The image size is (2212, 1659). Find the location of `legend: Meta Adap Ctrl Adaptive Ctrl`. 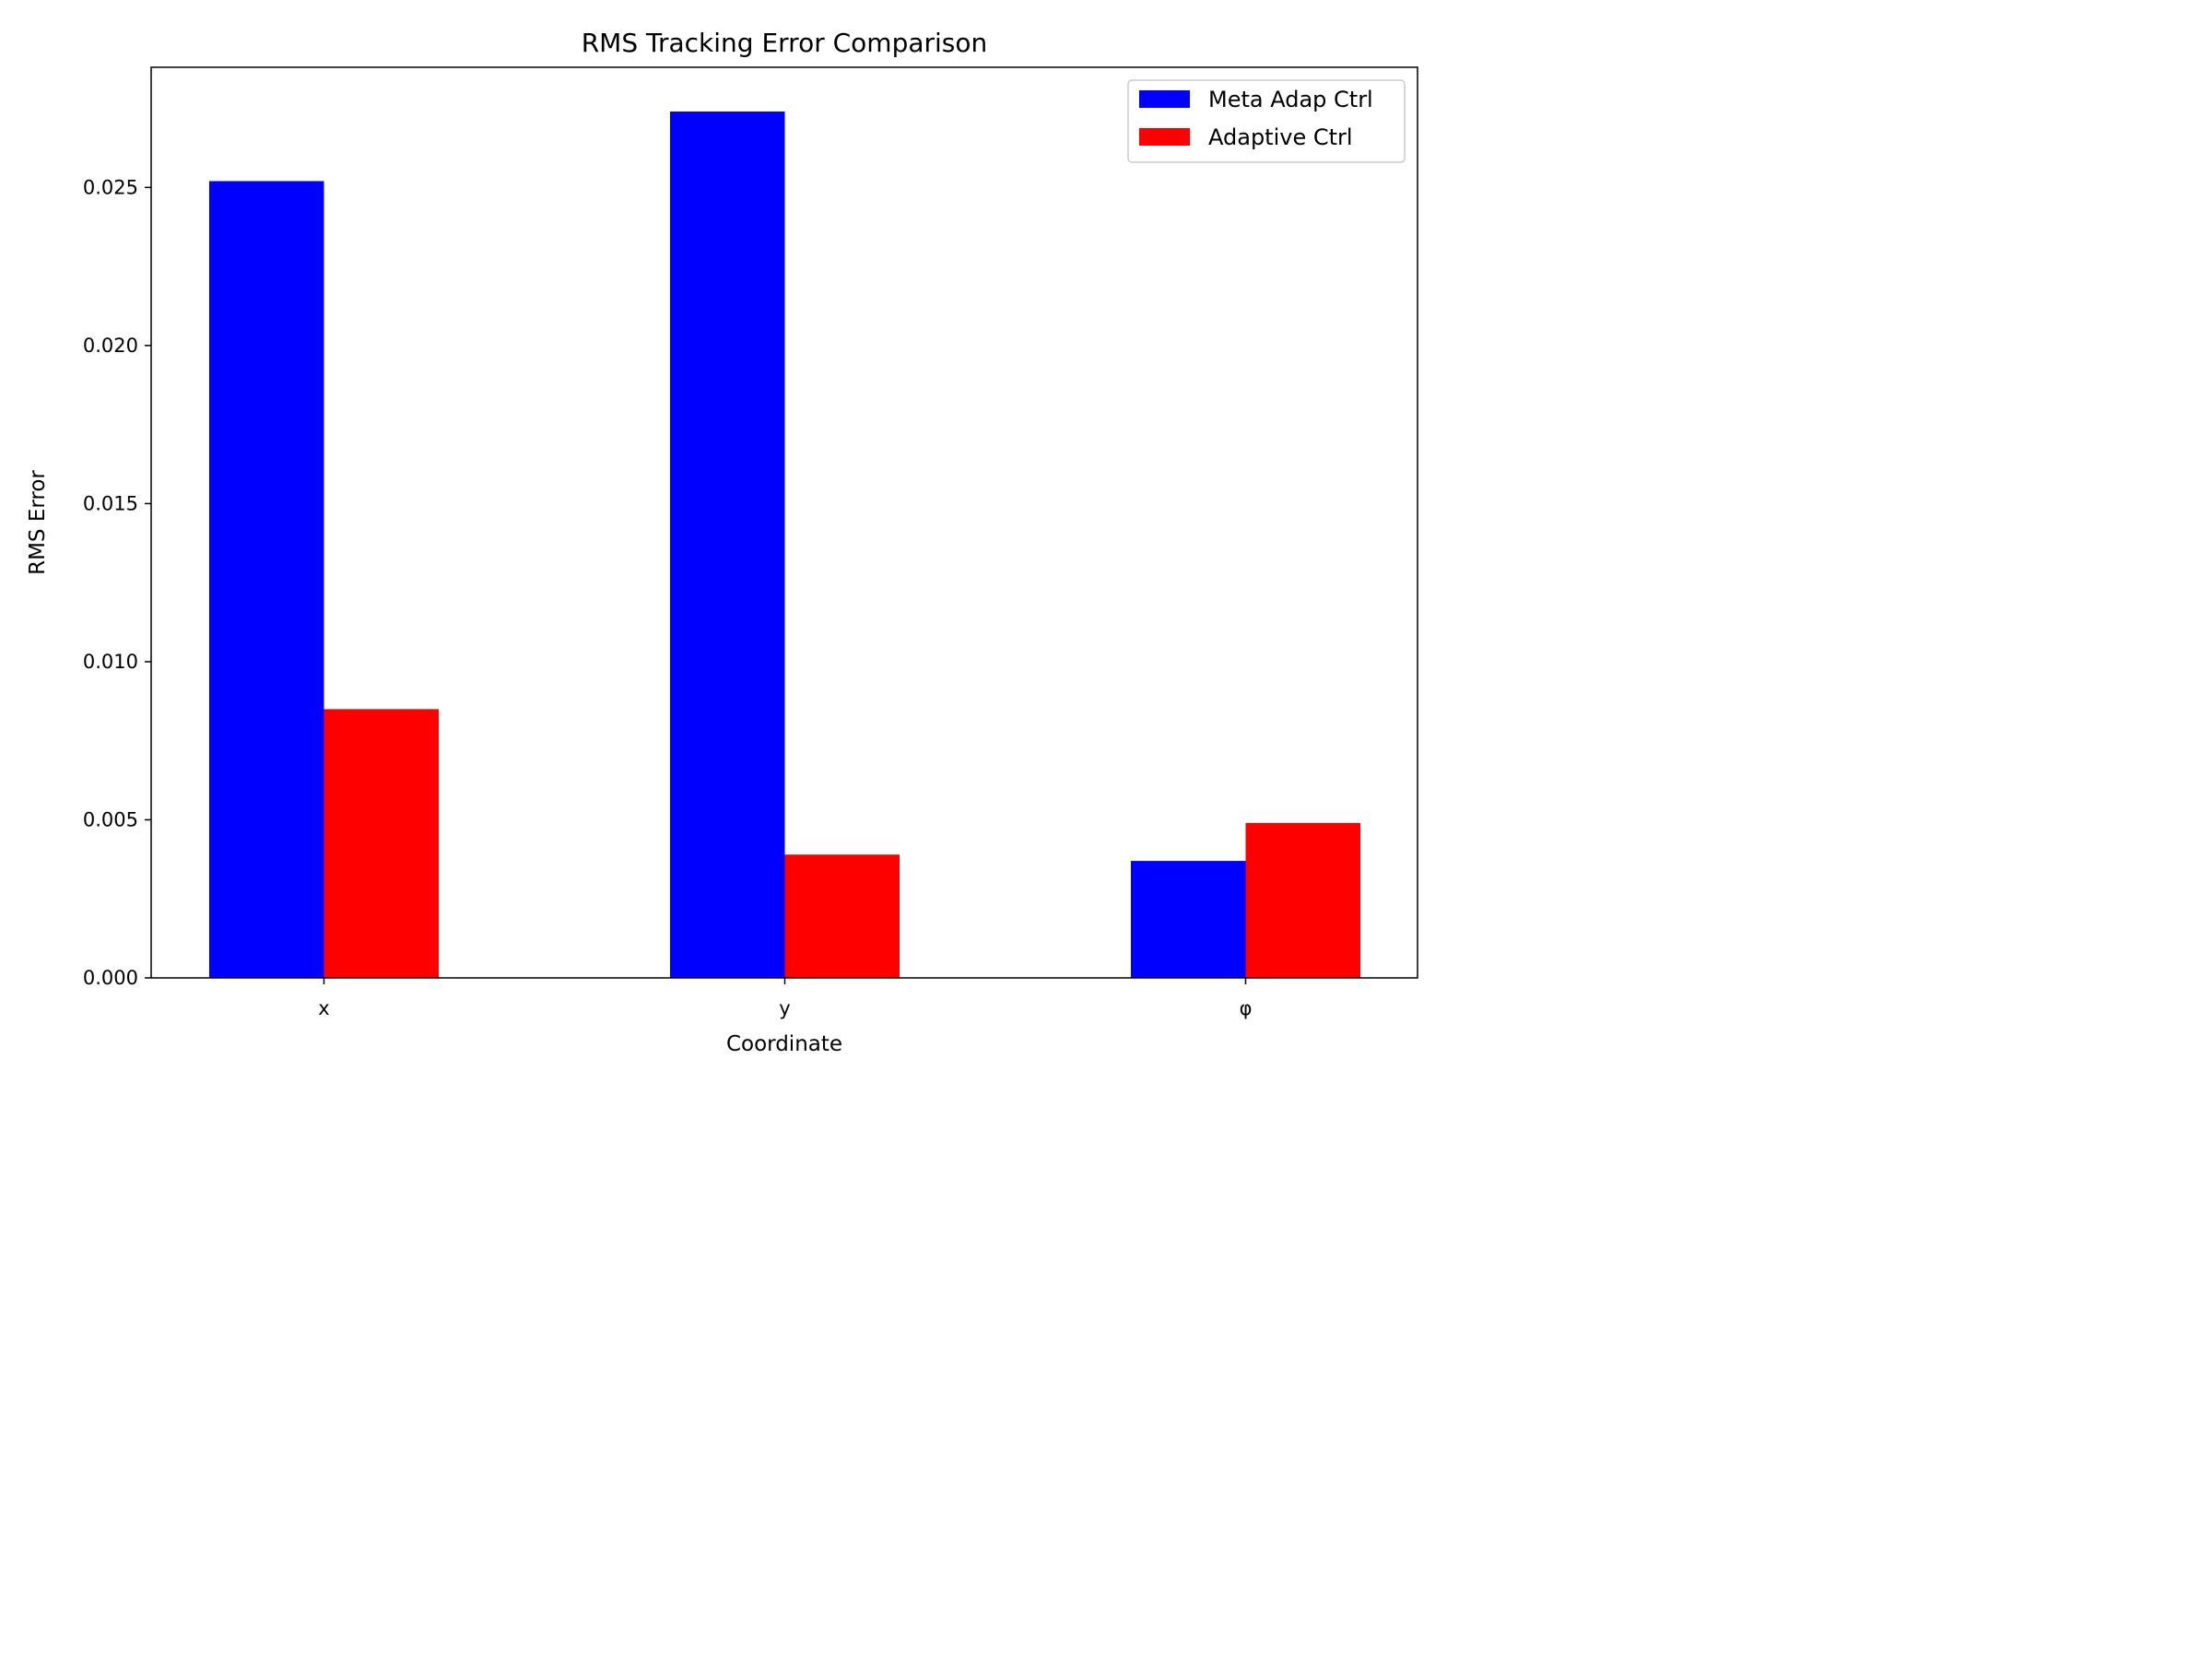

legend: Meta Adap Ctrl Adaptive Ctrl is located at coordinates (1266, 121).